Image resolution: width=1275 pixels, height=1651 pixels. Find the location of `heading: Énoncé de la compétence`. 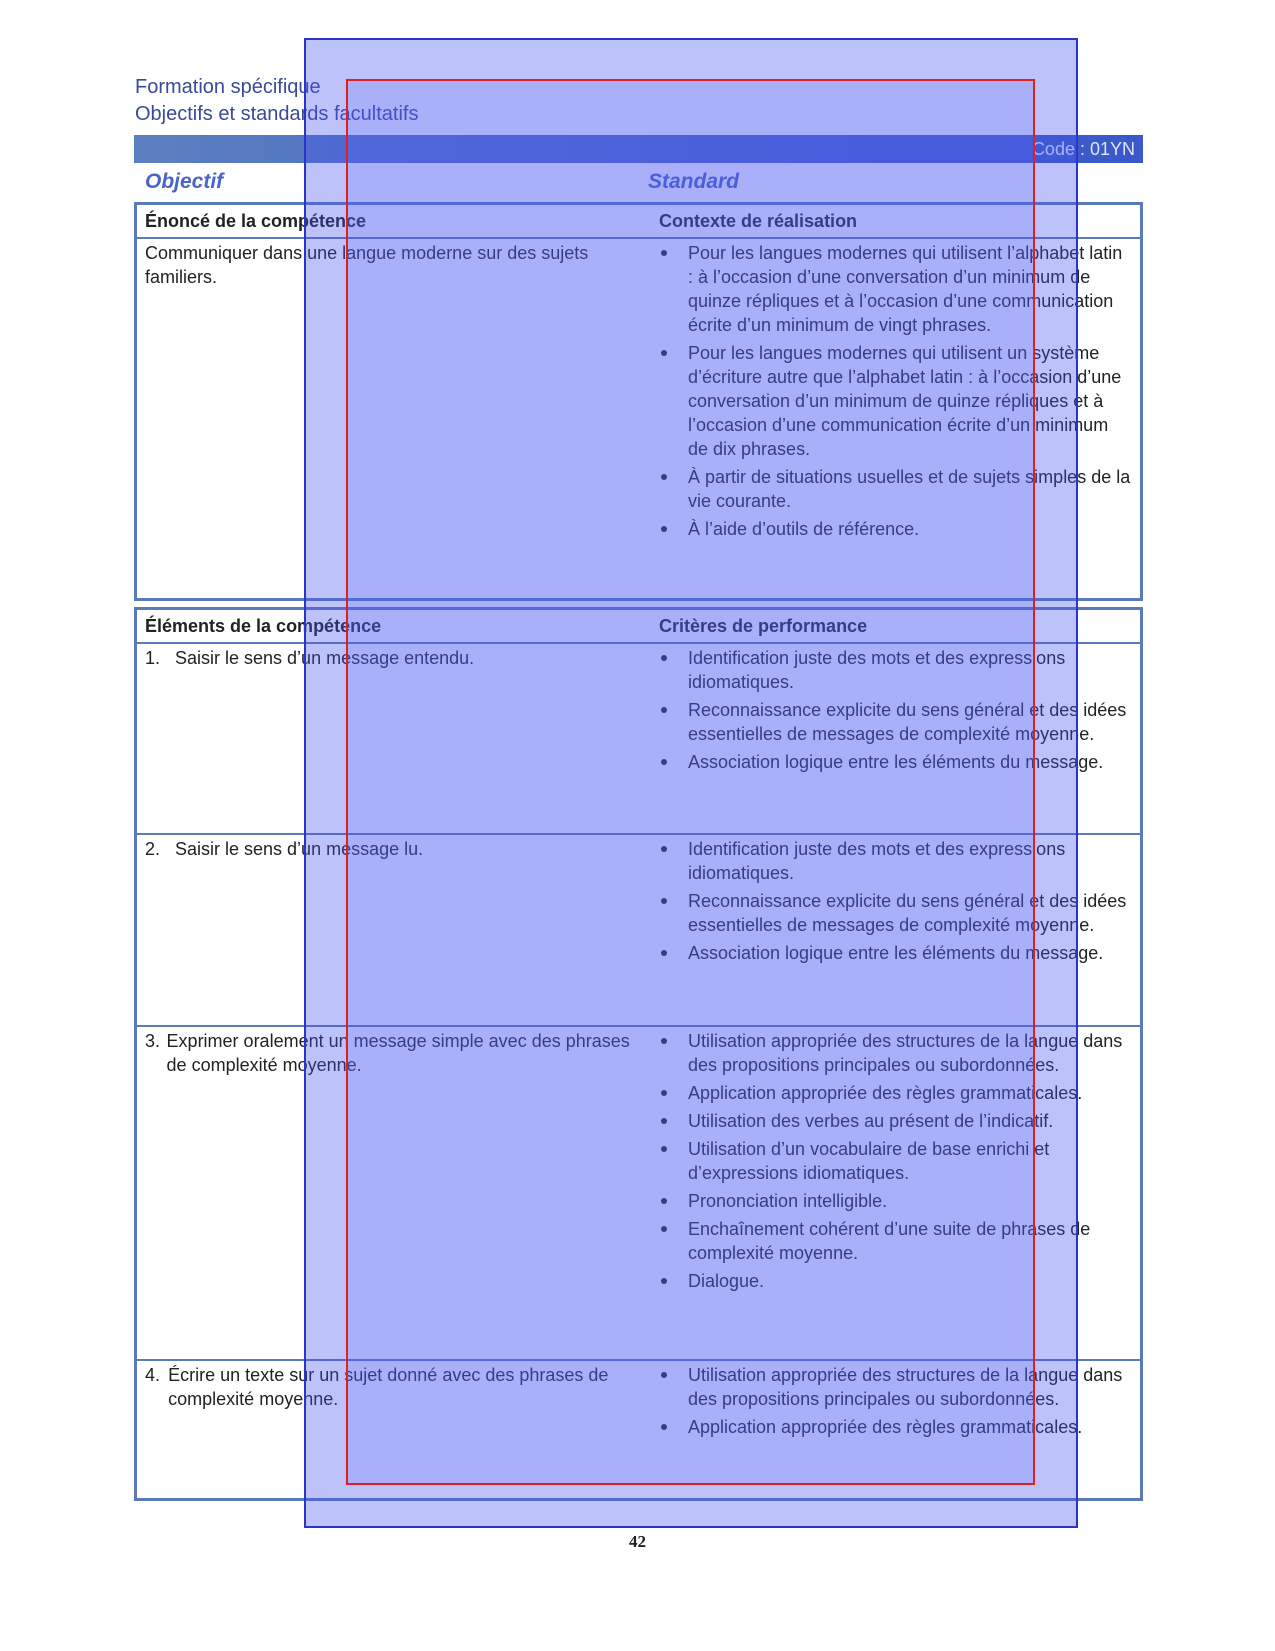

heading: Énoncé de la compétence is located at coordinates (393, 221).